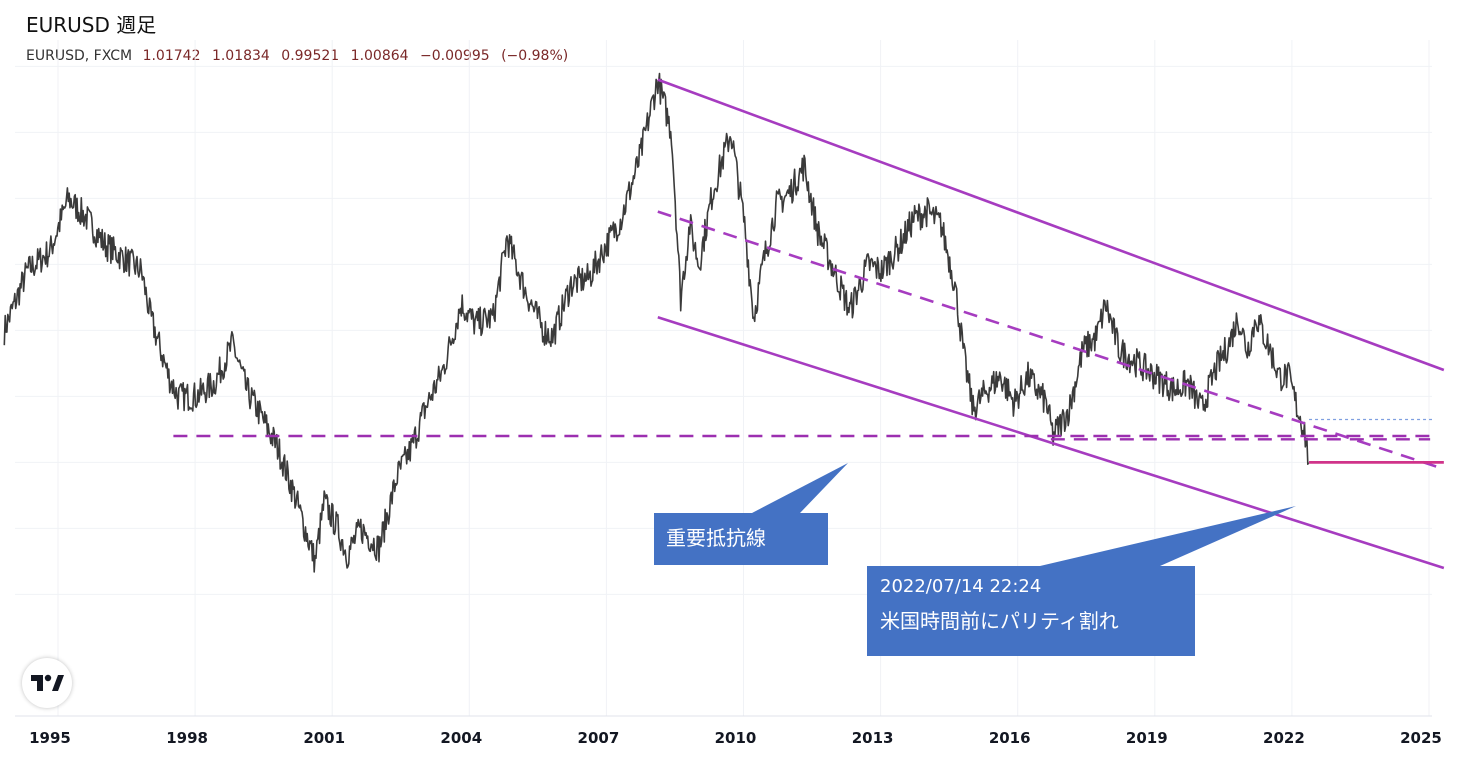 The image size is (1462, 762). I want to click on resistance-label: 重要抵抗線, so click(716, 538).